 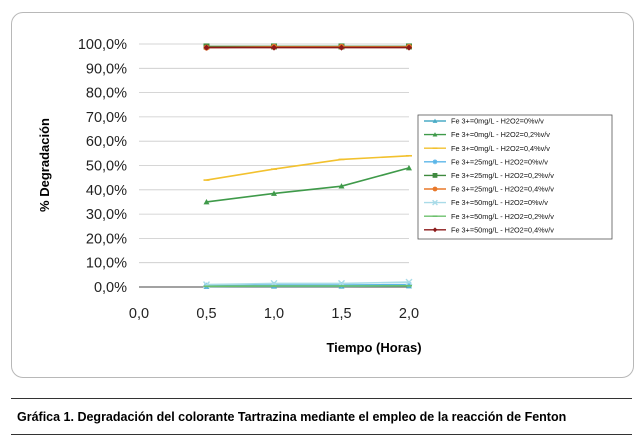 I want to click on legend-item: Fe 3+=50mg/L - H2O2=0,2%v/v, so click(x=489, y=216).